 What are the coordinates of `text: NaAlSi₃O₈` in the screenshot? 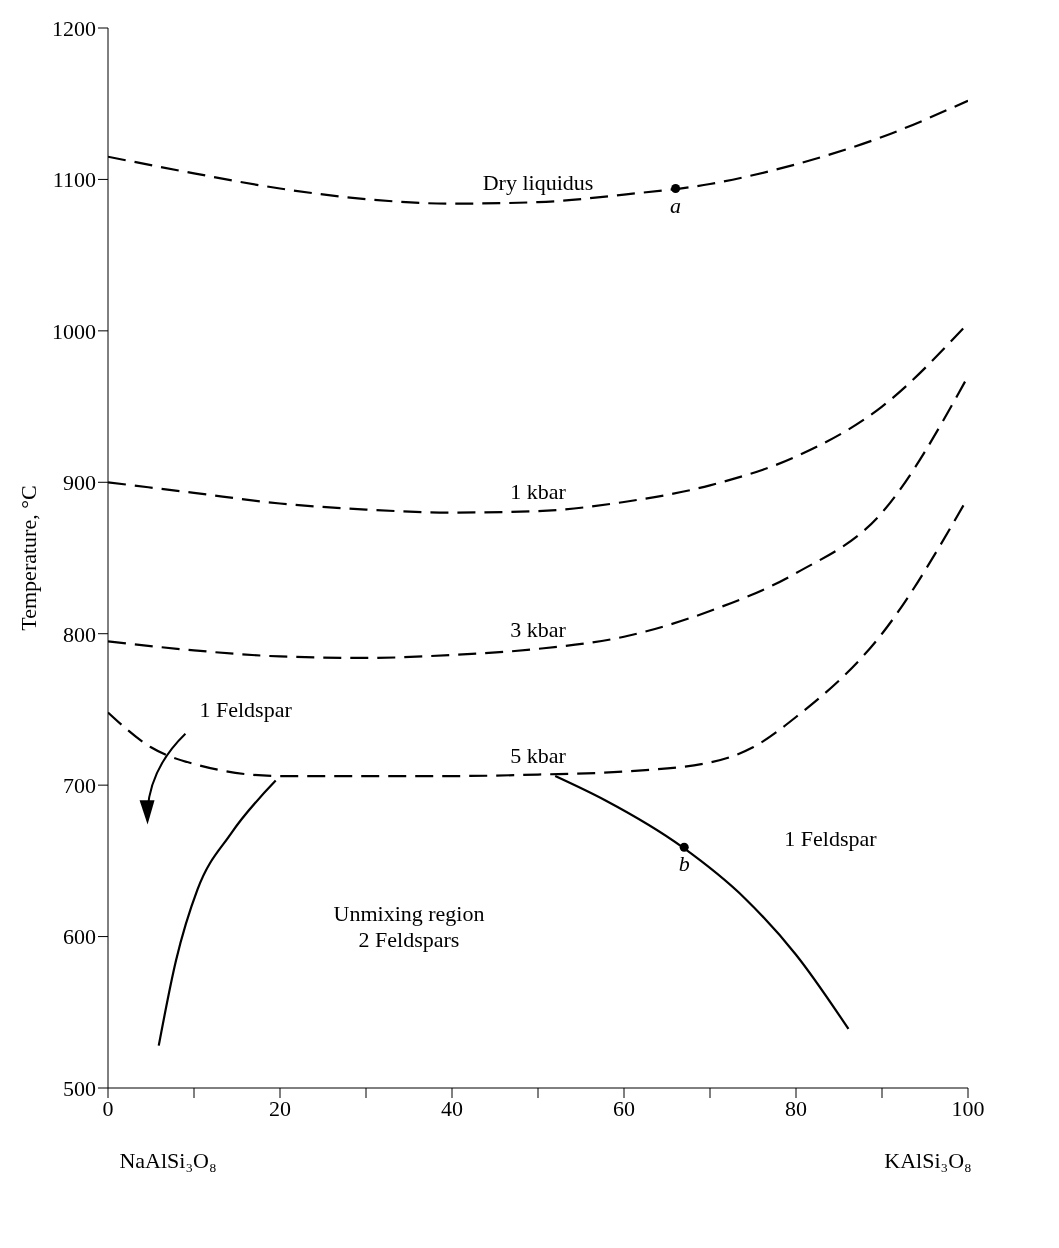 It's located at (168, 1160).